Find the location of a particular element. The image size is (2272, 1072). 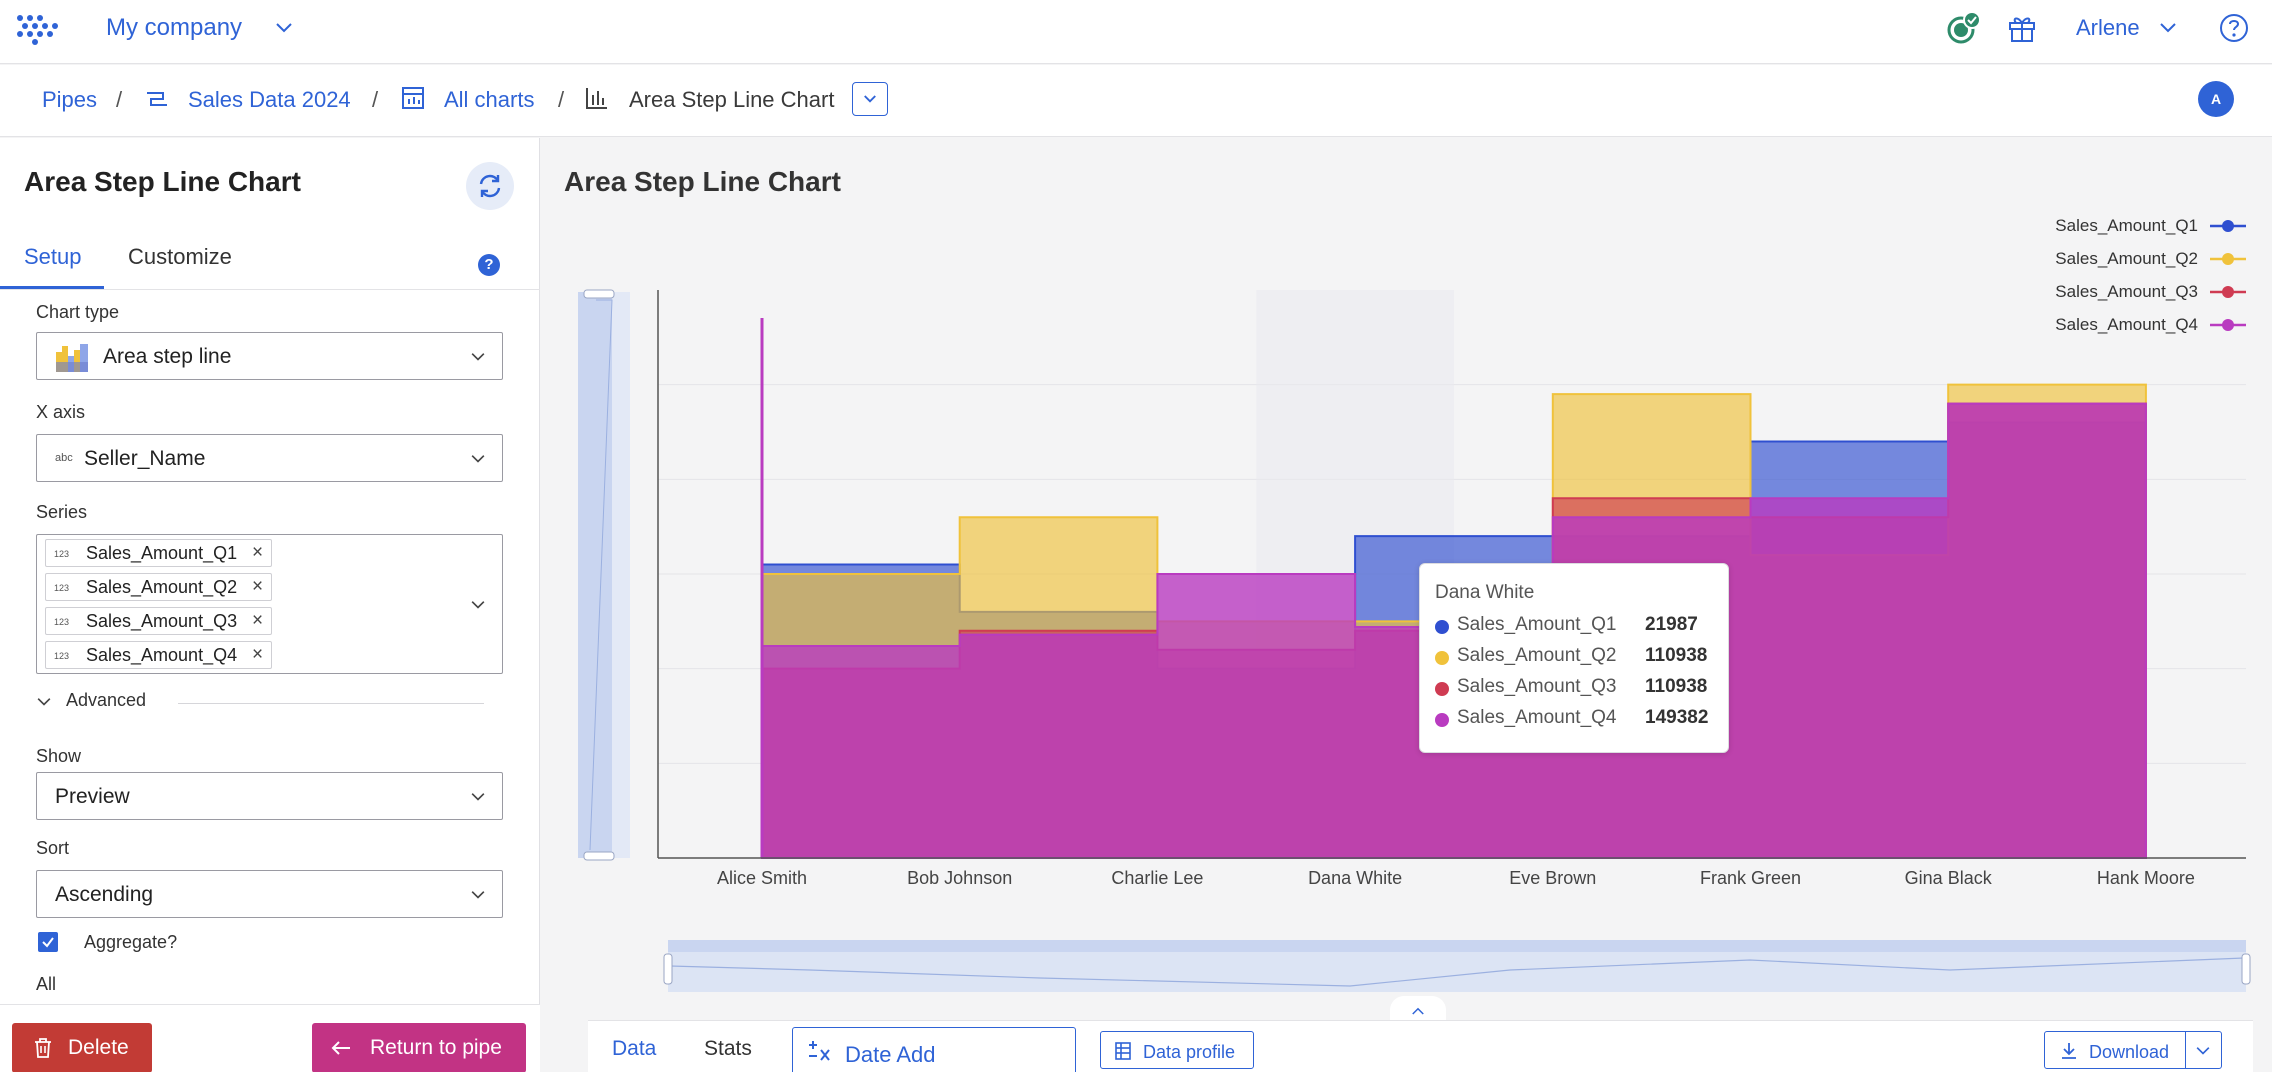

table-icon is located at coordinates (1123, 1051).